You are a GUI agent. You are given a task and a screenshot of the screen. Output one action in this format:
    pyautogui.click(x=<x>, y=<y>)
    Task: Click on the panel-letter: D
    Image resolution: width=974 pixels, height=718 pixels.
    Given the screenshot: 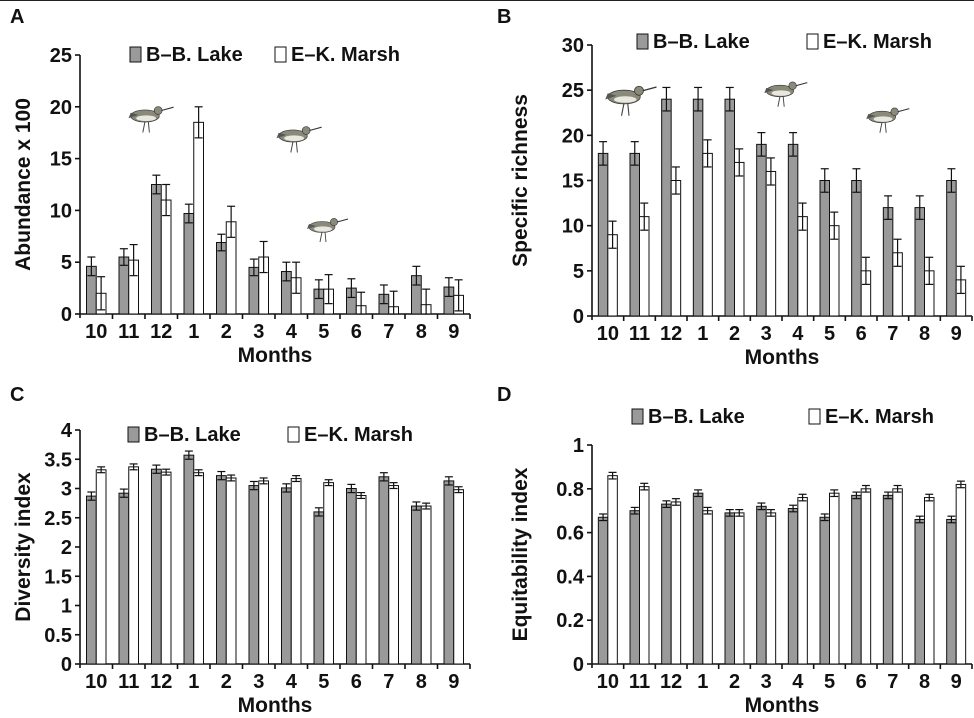 What is the action you would take?
    pyautogui.click(x=504, y=395)
    